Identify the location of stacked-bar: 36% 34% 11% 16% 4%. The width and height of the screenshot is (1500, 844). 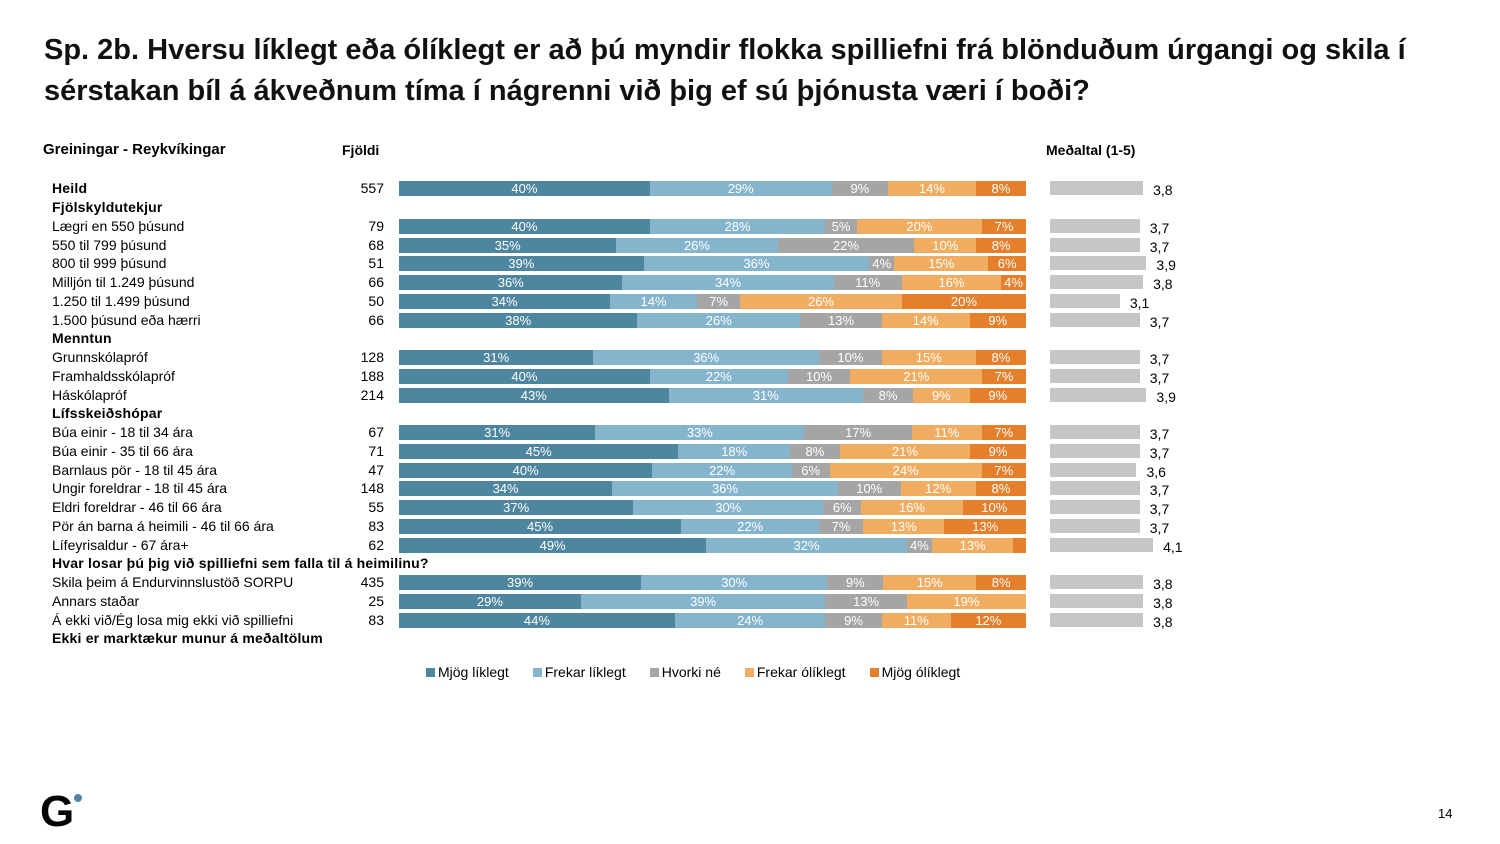
(712, 282).